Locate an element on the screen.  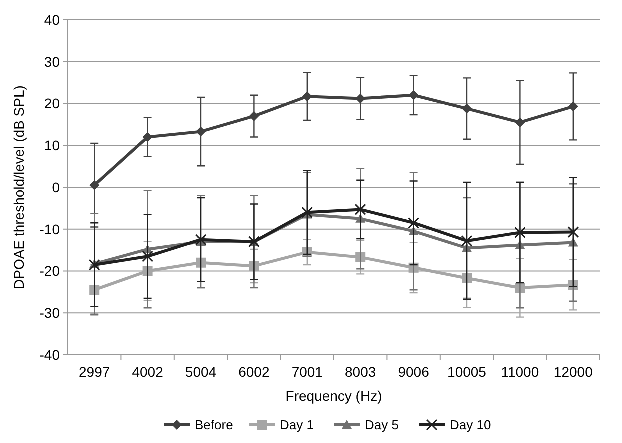
y-tick-label: -30 is located at coordinates (50, 313).